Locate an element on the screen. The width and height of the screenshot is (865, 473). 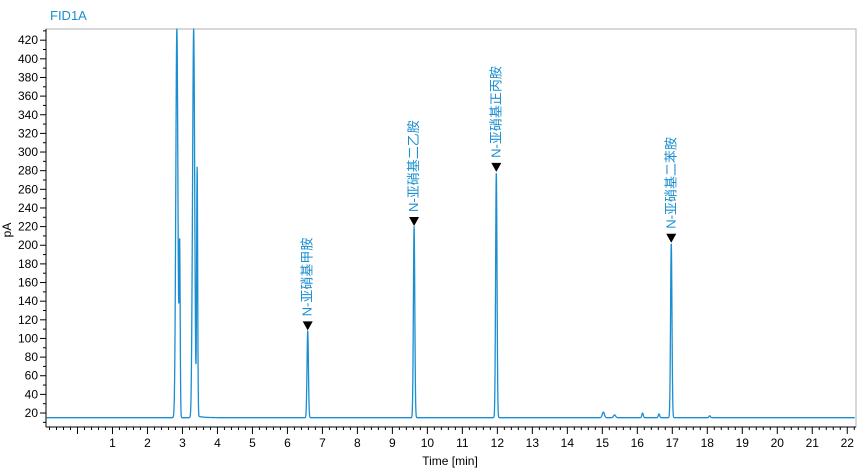
y-tick-label: 320 is located at coordinates (28, 133).